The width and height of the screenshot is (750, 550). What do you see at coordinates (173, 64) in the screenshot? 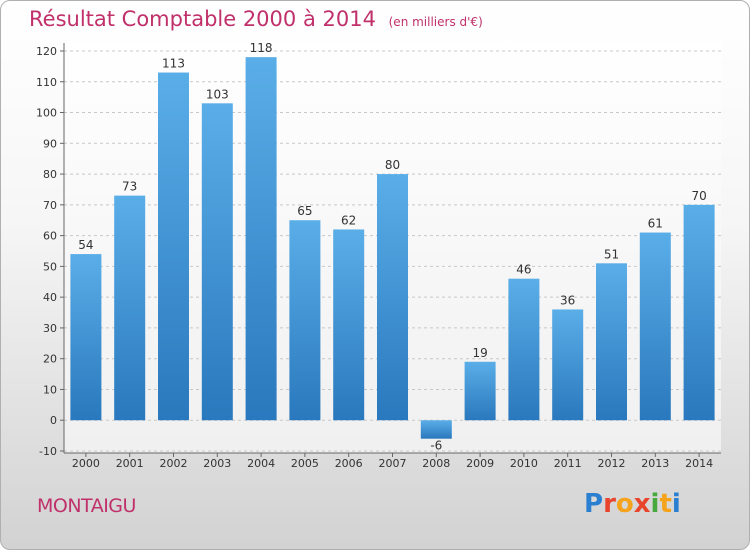
I see `data-label-2002: 113` at bounding box center [173, 64].